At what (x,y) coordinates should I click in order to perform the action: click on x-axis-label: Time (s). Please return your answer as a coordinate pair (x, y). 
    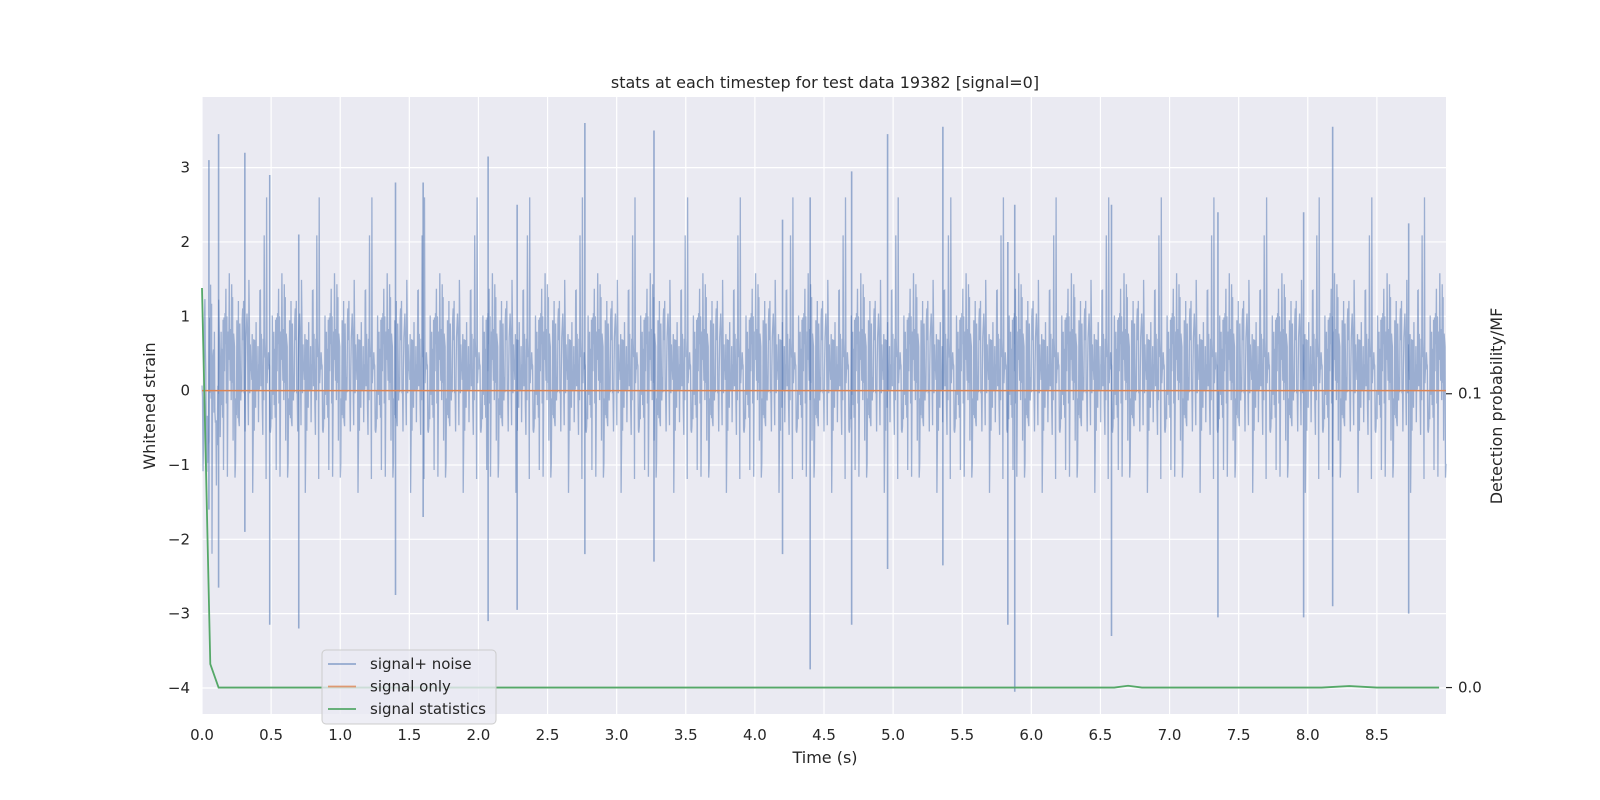
    Looking at the image, I should click on (824, 757).